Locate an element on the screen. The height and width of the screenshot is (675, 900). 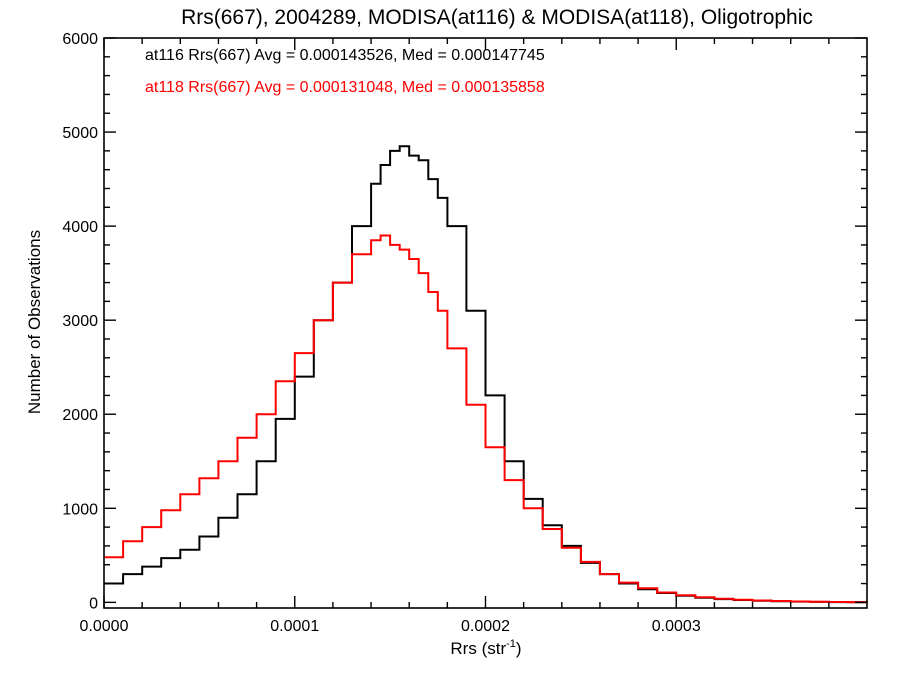
y-tick-label: 4000 is located at coordinates (80, 227).